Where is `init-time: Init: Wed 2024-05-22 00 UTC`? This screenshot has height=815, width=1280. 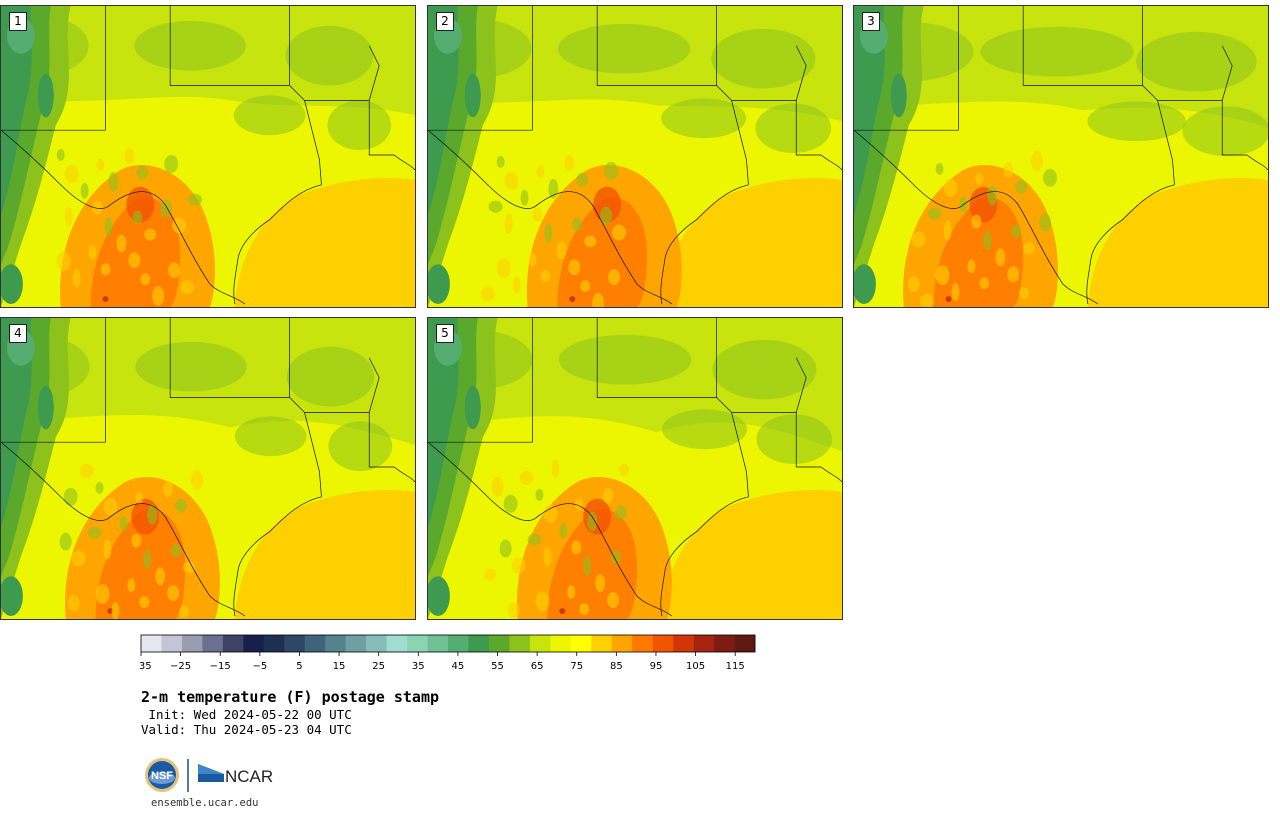
init-time: Init: Wed 2024-05-22 00 UTC is located at coordinates (246, 714).